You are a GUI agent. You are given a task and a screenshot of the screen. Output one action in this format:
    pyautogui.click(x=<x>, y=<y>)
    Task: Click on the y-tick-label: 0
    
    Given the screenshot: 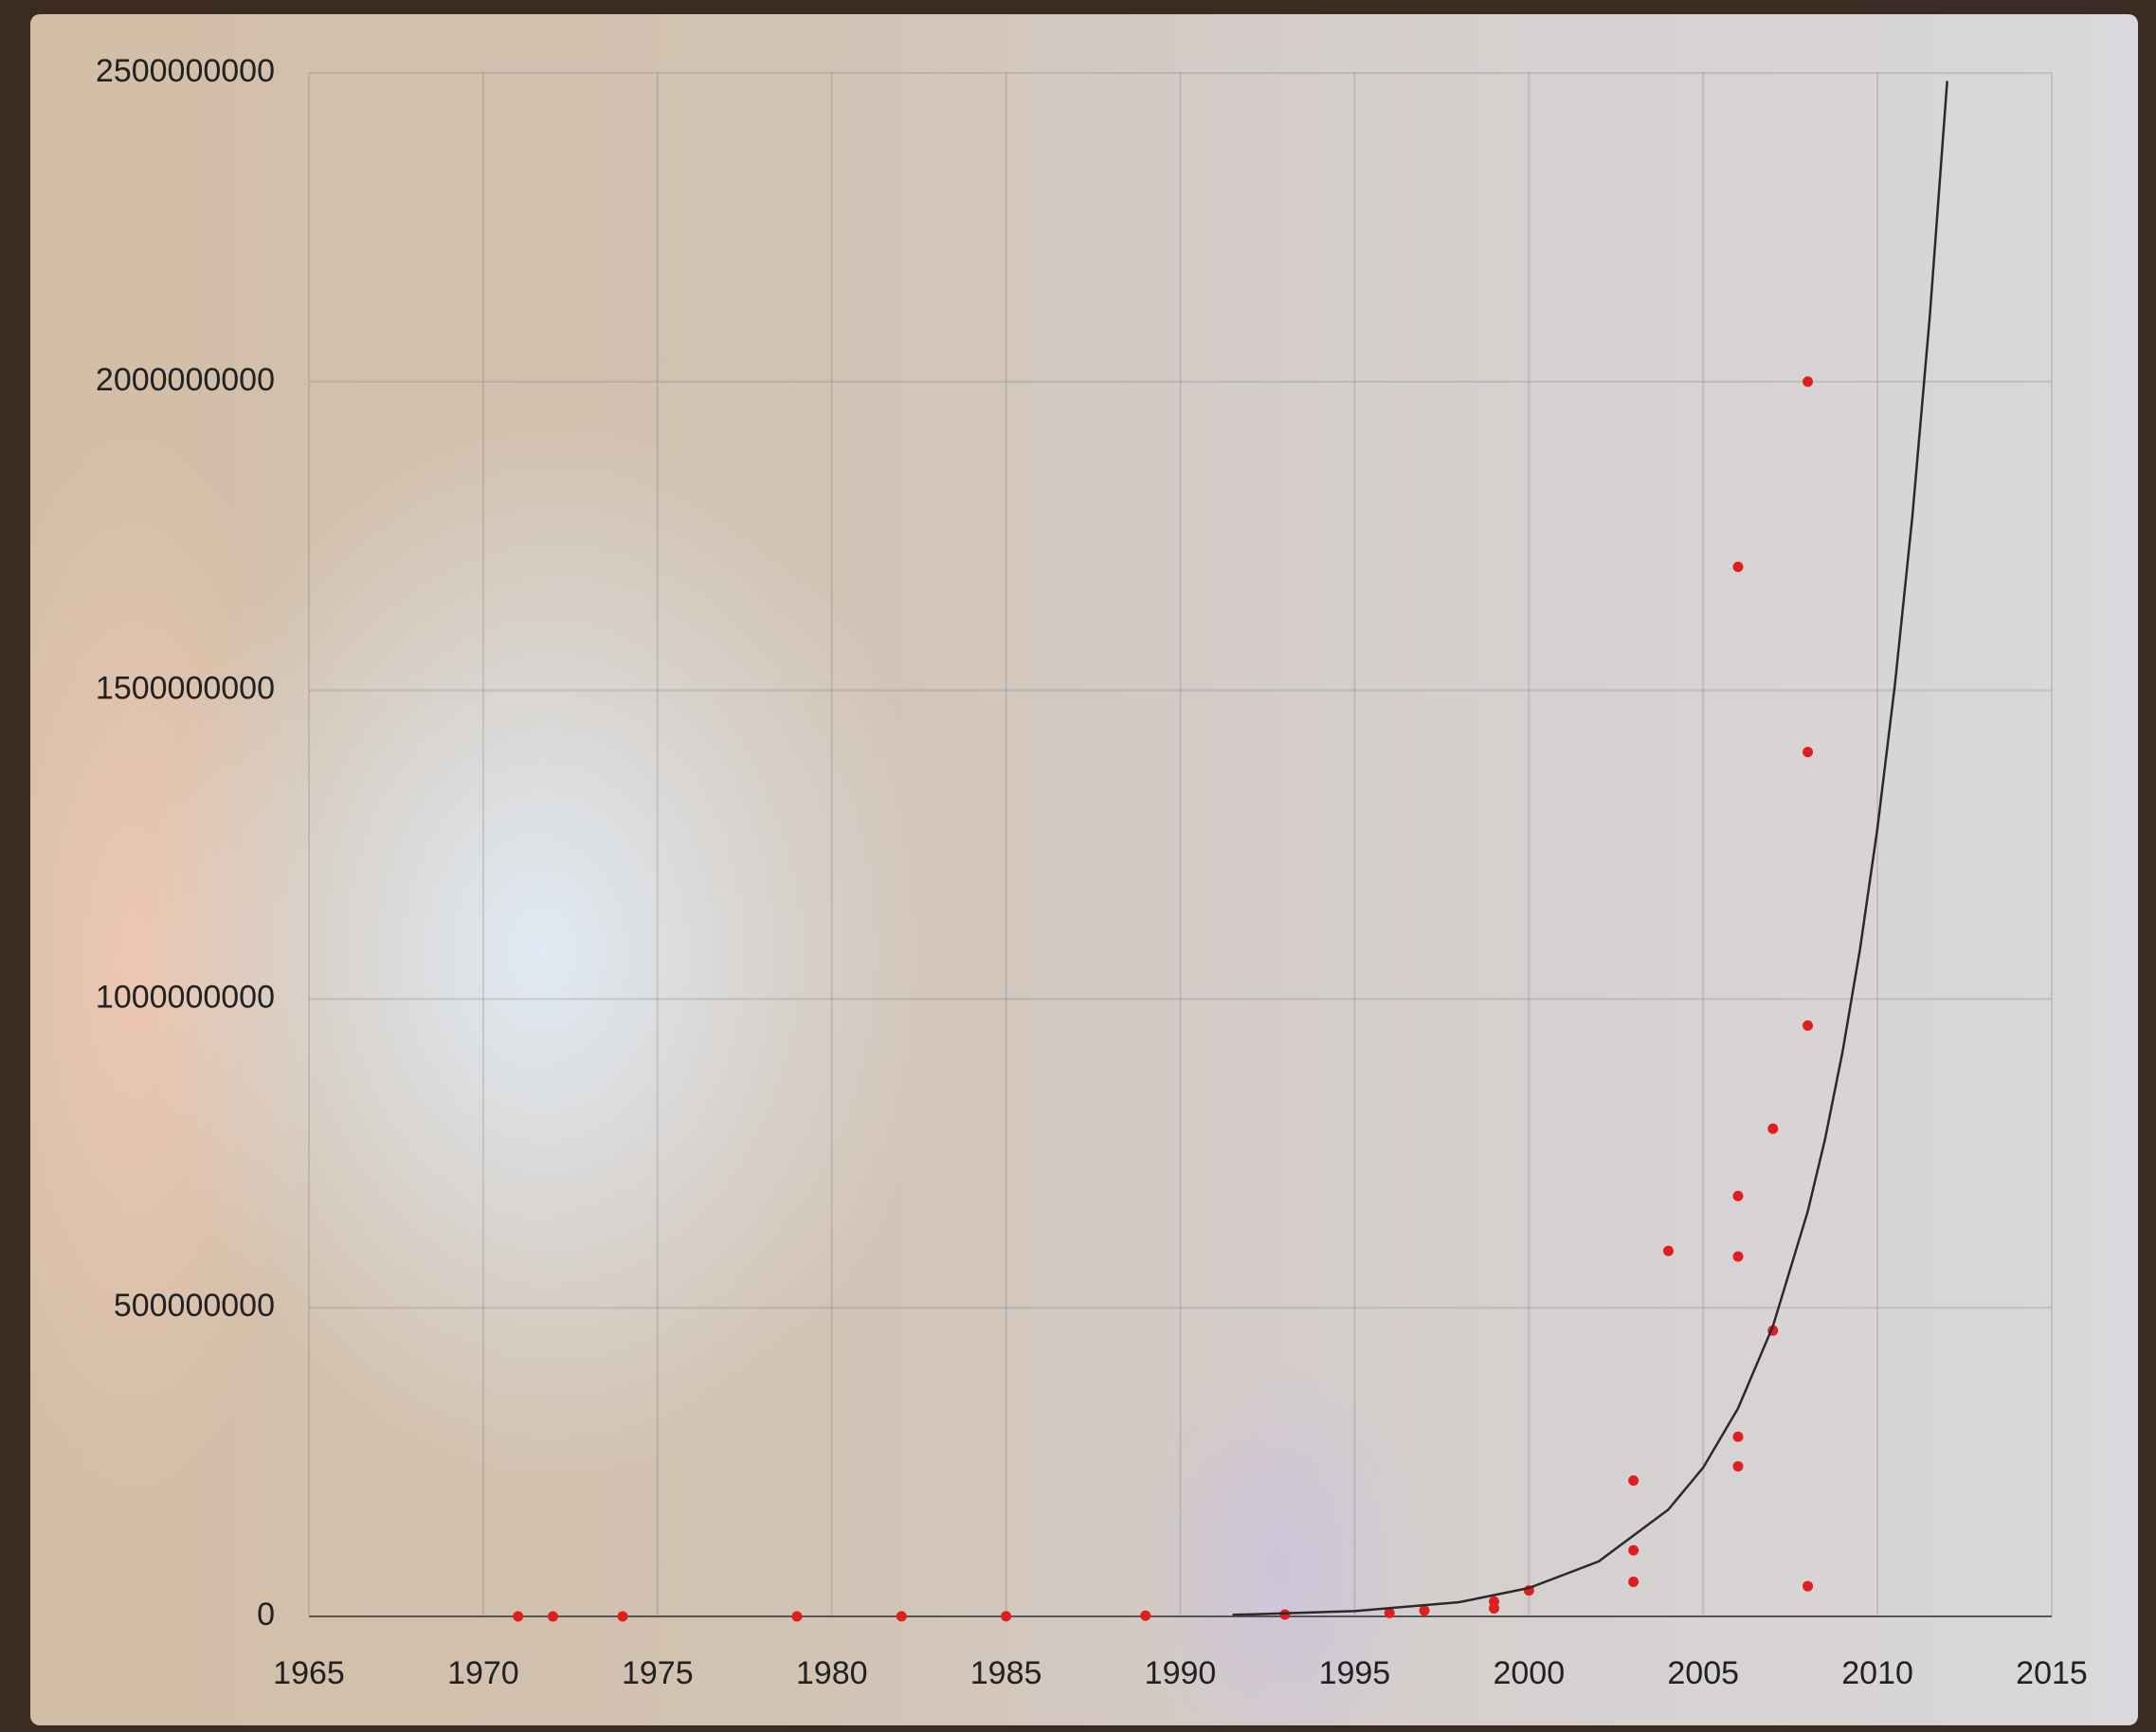 What is the action you would take?
    pyautogui.click(x=266, y=1615)
    